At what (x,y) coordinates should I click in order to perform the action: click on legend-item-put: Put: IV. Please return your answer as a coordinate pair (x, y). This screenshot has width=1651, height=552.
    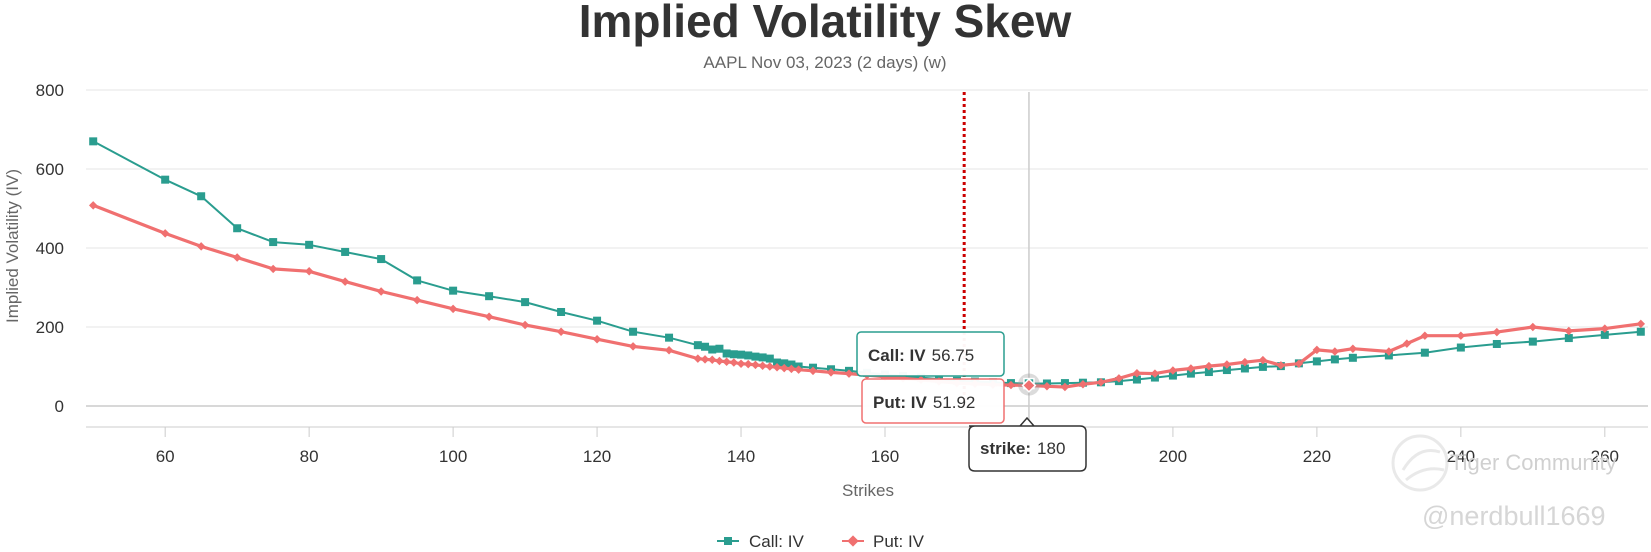
    Looking at the image, I should click on (883, 541).